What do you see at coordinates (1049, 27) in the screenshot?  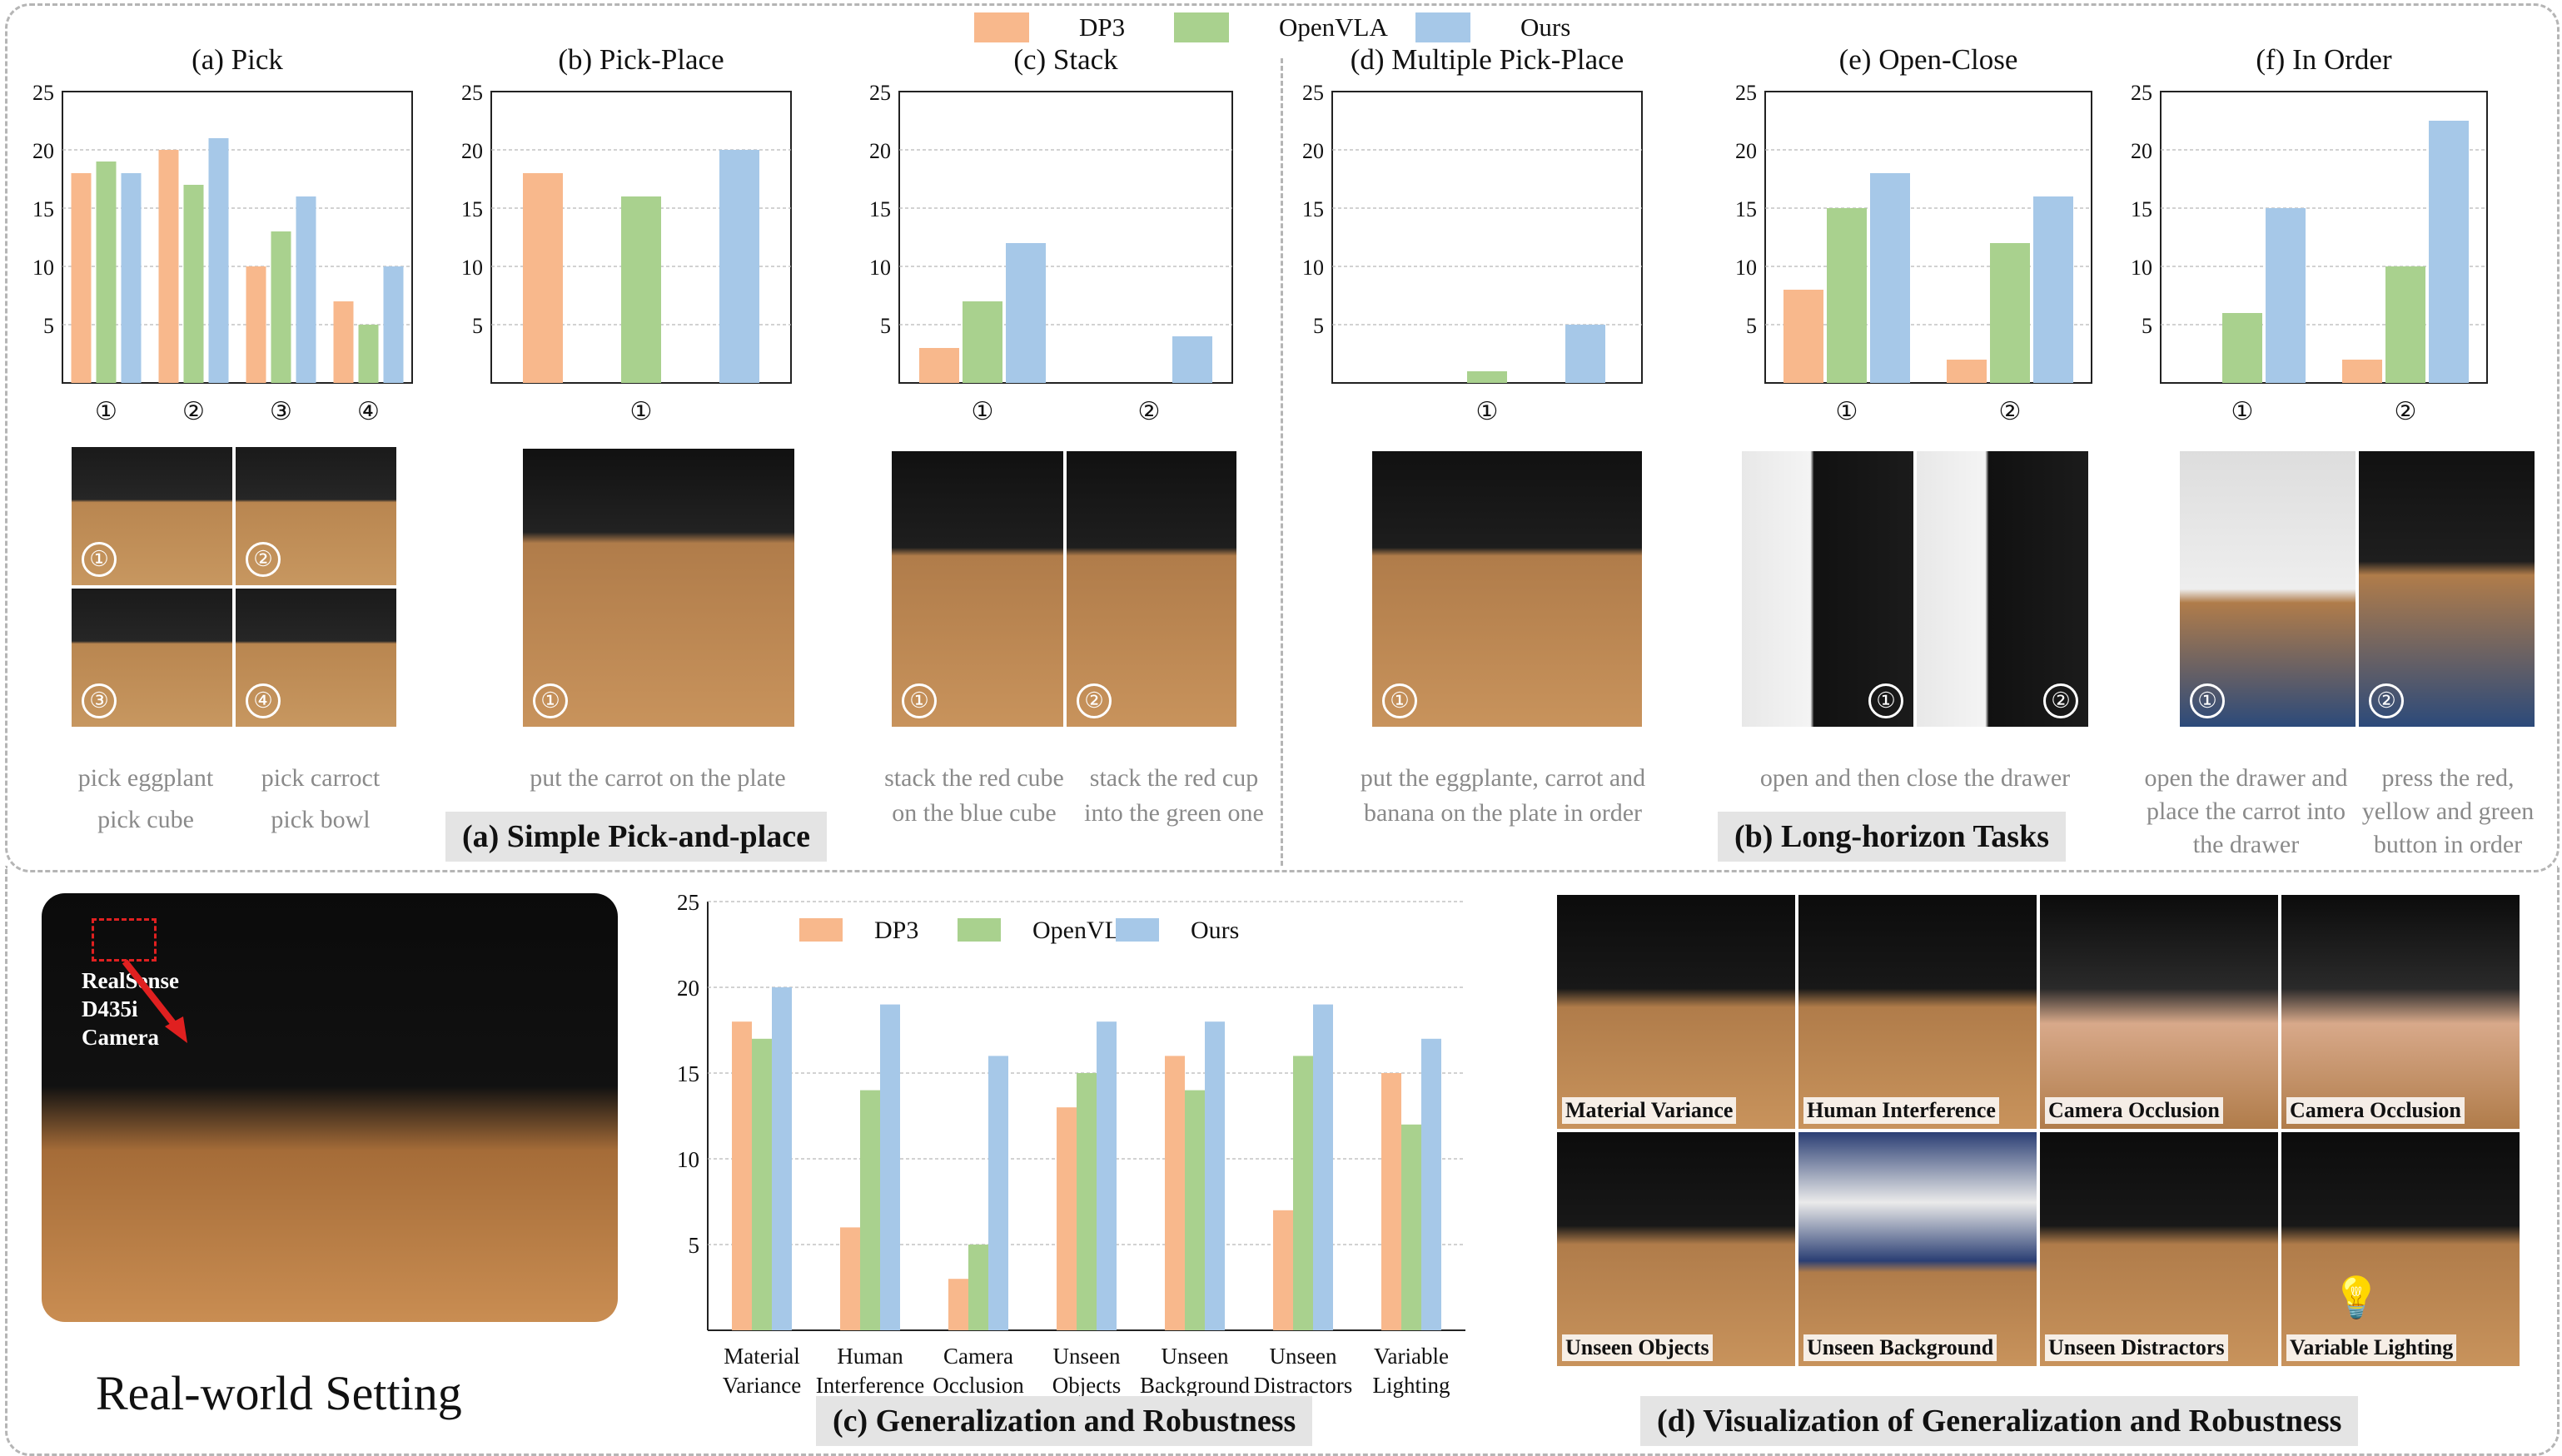 I see `legend-dp3: DP3` at bounding box center [1049, 27].